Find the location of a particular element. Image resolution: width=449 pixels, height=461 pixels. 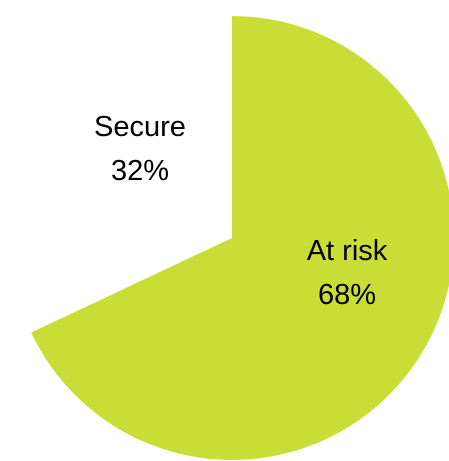

slice-percent-secure: 32% is located at coordinates (140, 171).